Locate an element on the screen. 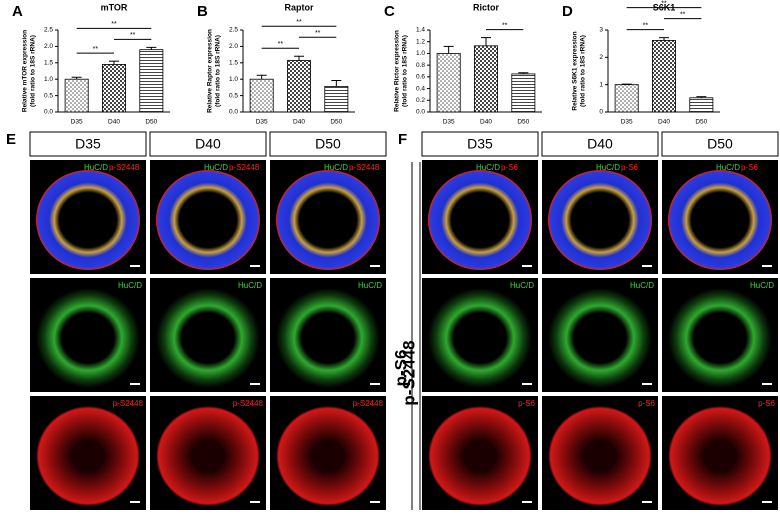  y-tick-label: 0.2 is located at coordinates (420, 100).